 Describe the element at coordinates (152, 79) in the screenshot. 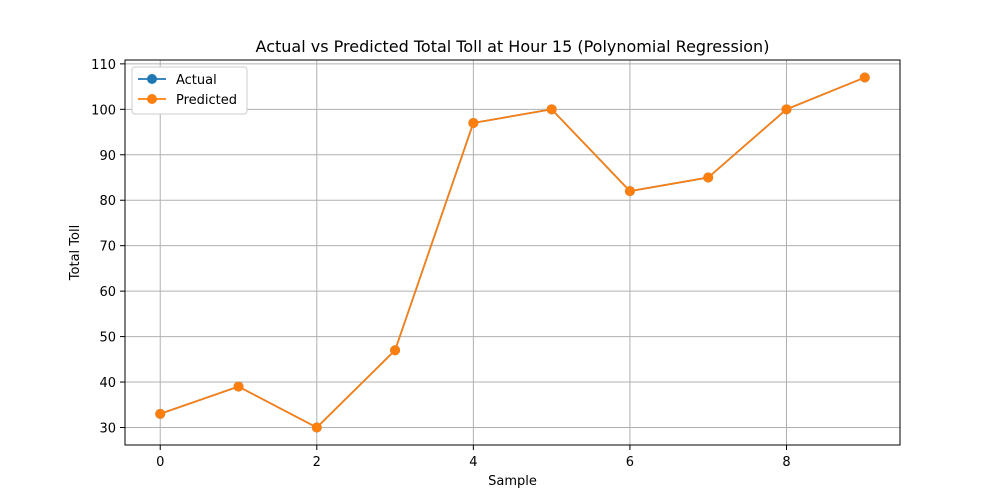

I see `legend-marker-actual` at that location.